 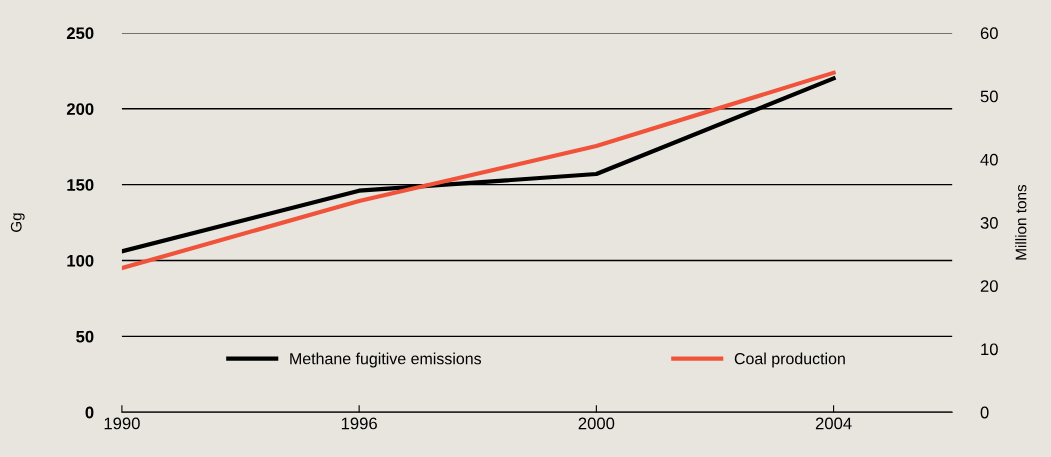 What do you see at coordinates (1021, 222) in the screenshot?
I see `y2-axis-title: Million tons` at bounding box center [1021, 222].